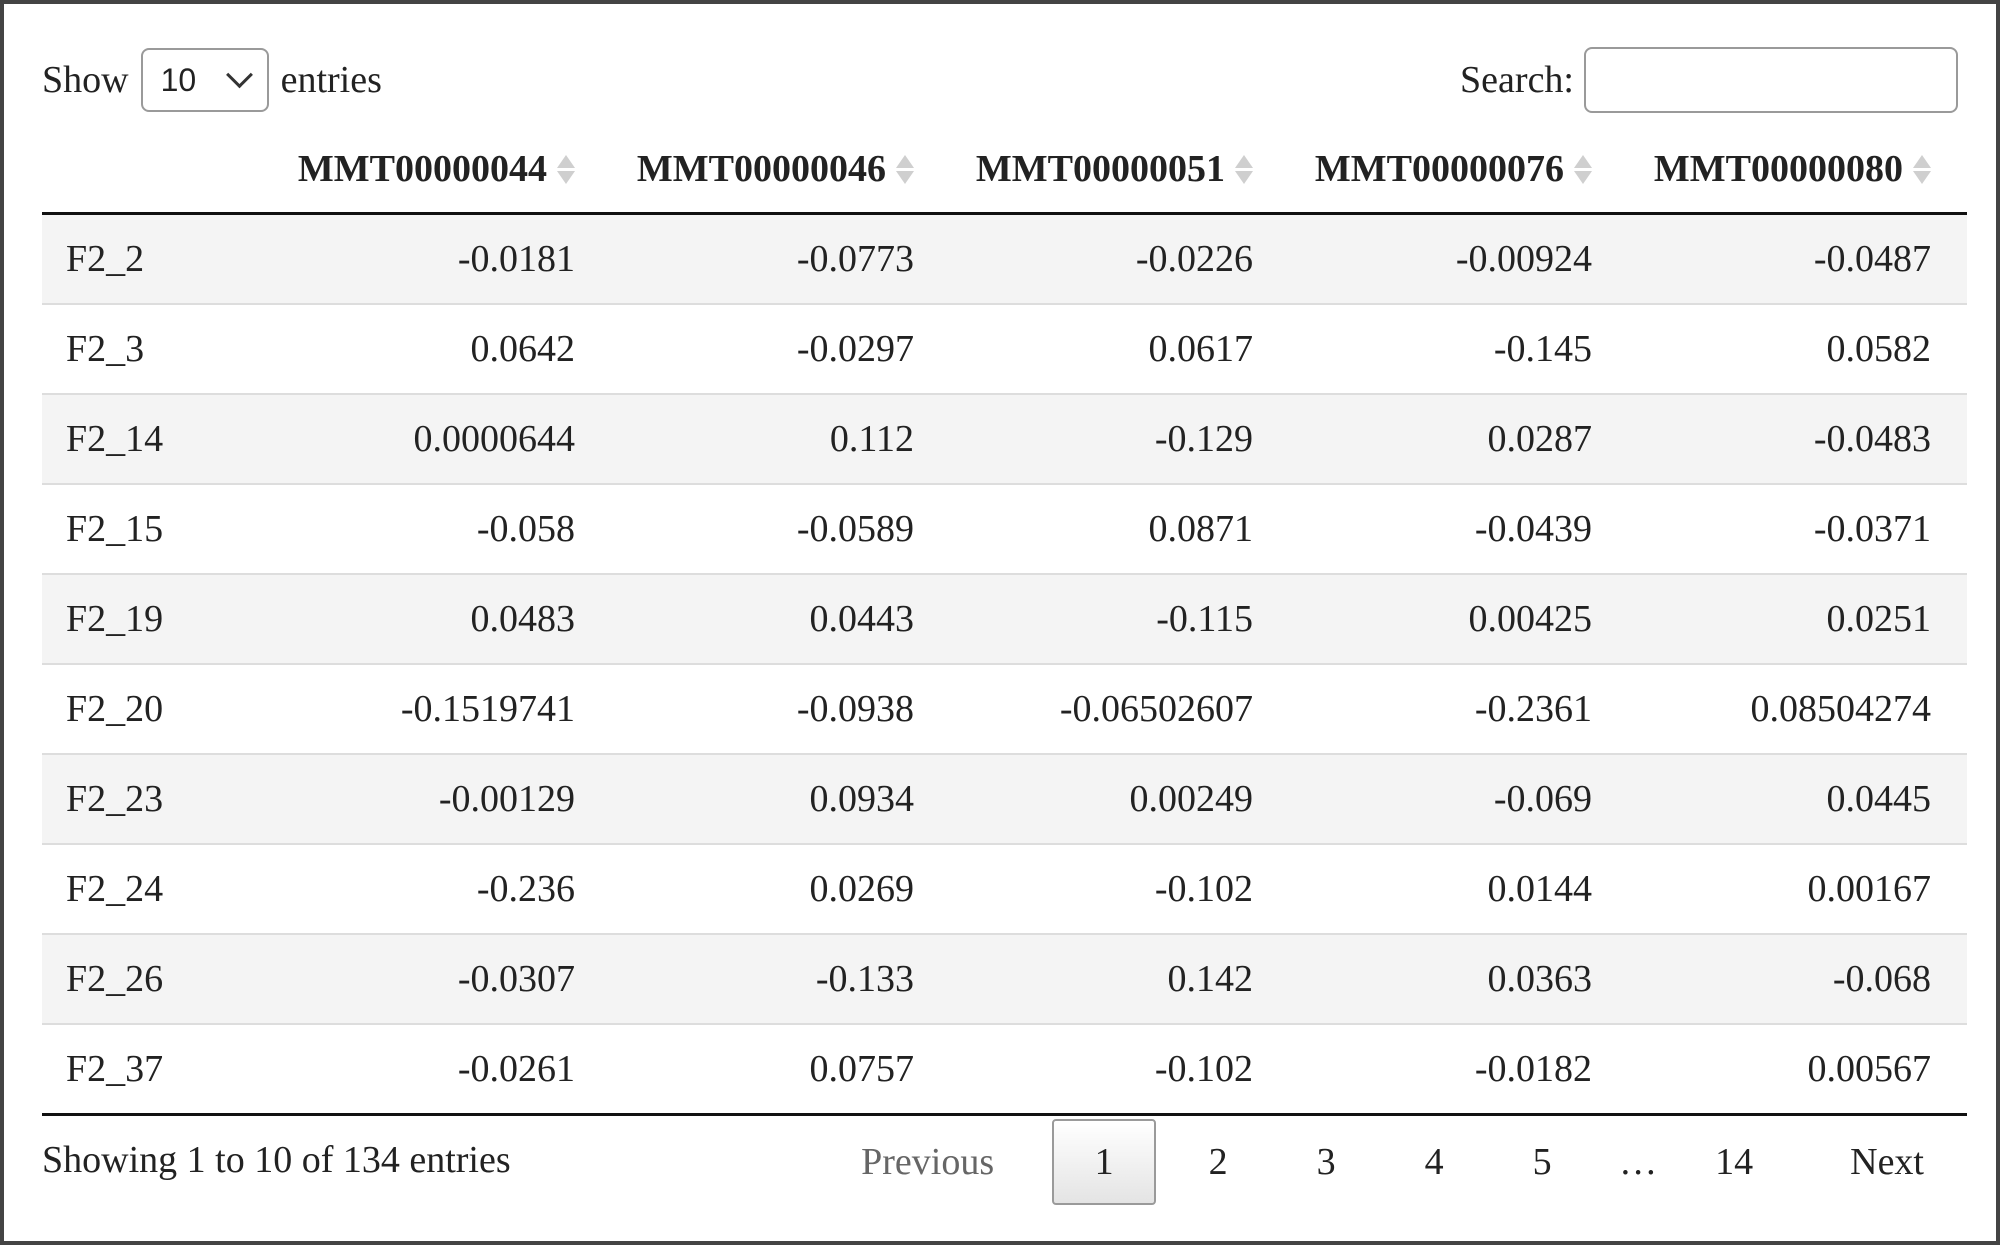 This screenshot has width=2000, height=1245. I want to click on table-cell: -0.115, so click(1119, 618).